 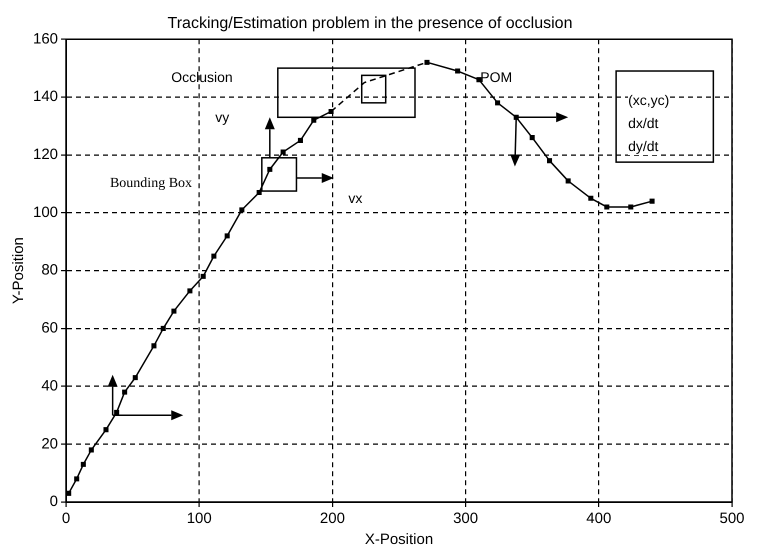 I want to click on y-axis-title: Y-Position, so click(x=19, y=270).